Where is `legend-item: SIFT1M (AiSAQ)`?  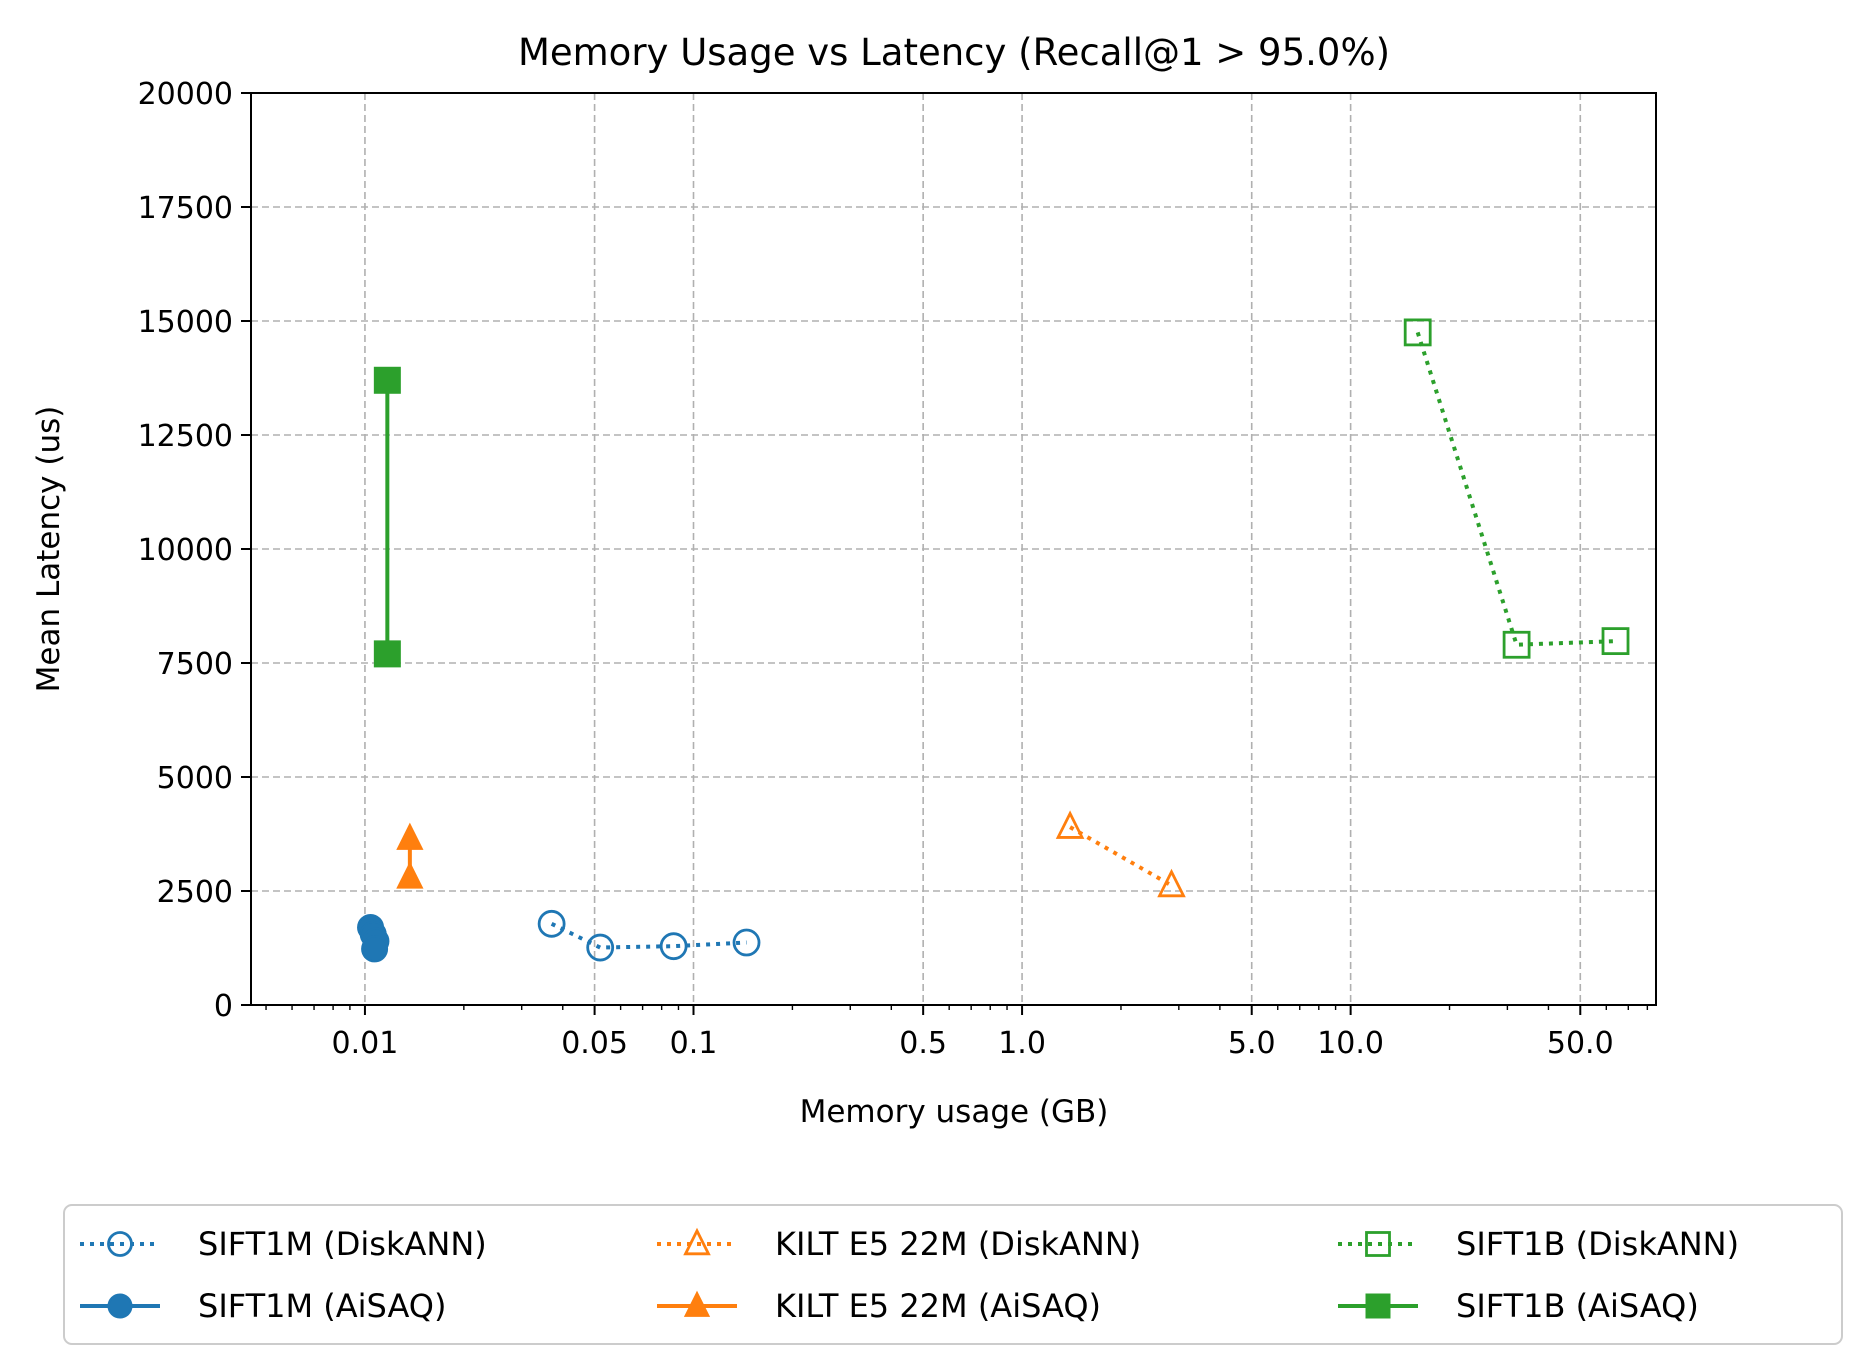 legend-item: SIFT1M (AiSAQ) is located at coordinates (263, 1306).